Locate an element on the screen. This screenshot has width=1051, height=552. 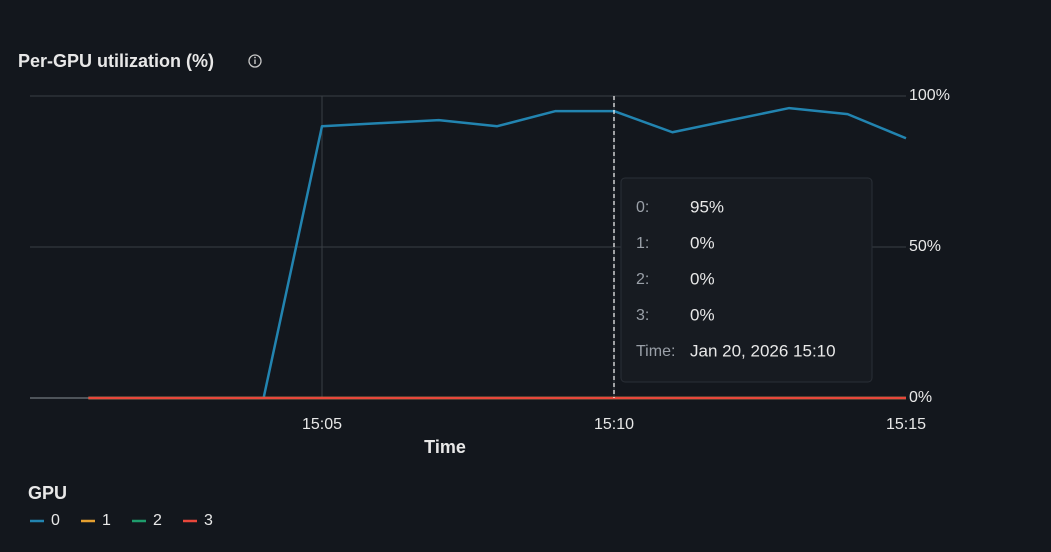
chart-title: Per-GPU utilization (%) is located at coordinates (116, 61).